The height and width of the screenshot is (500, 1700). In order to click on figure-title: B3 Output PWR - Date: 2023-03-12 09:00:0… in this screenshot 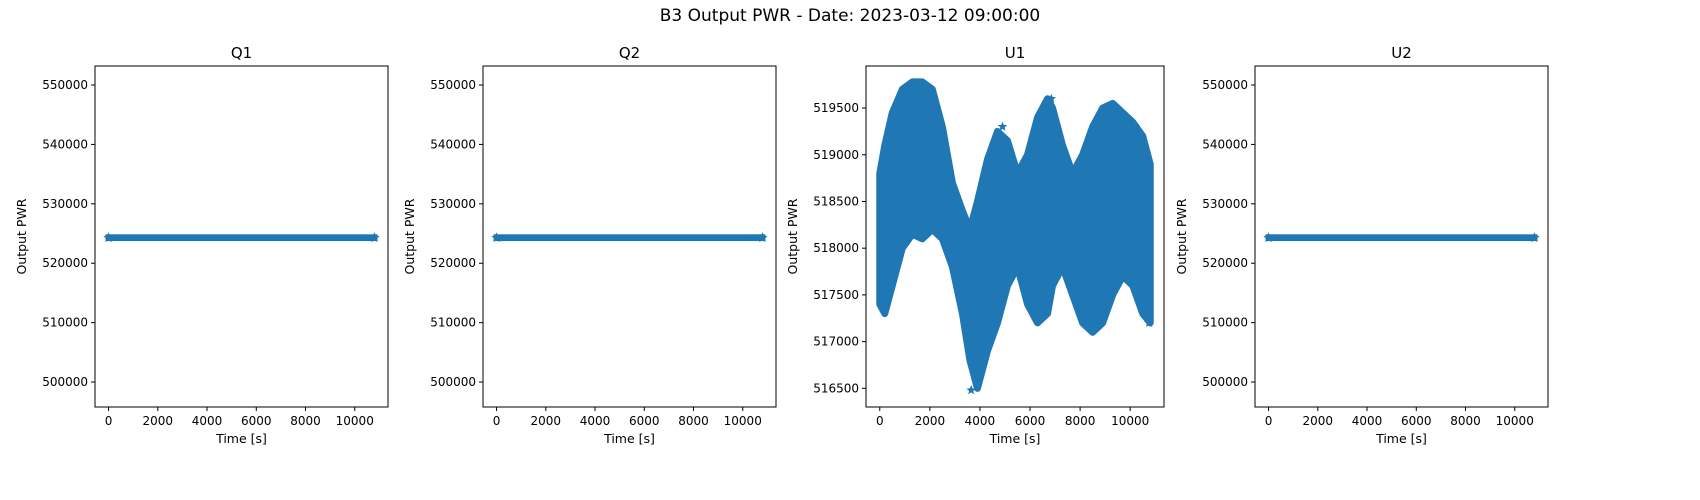, I will do `click(850, 16)`.